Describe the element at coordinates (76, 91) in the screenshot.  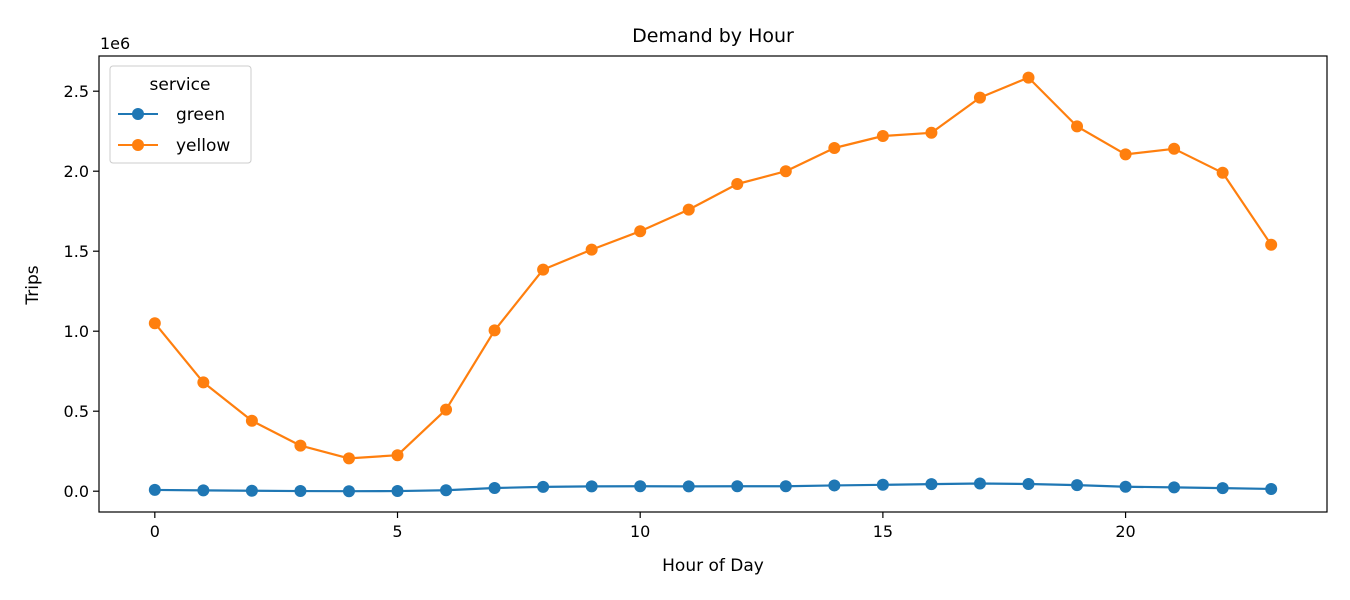
I see `y-tick-label-5: 2.5` at that location.